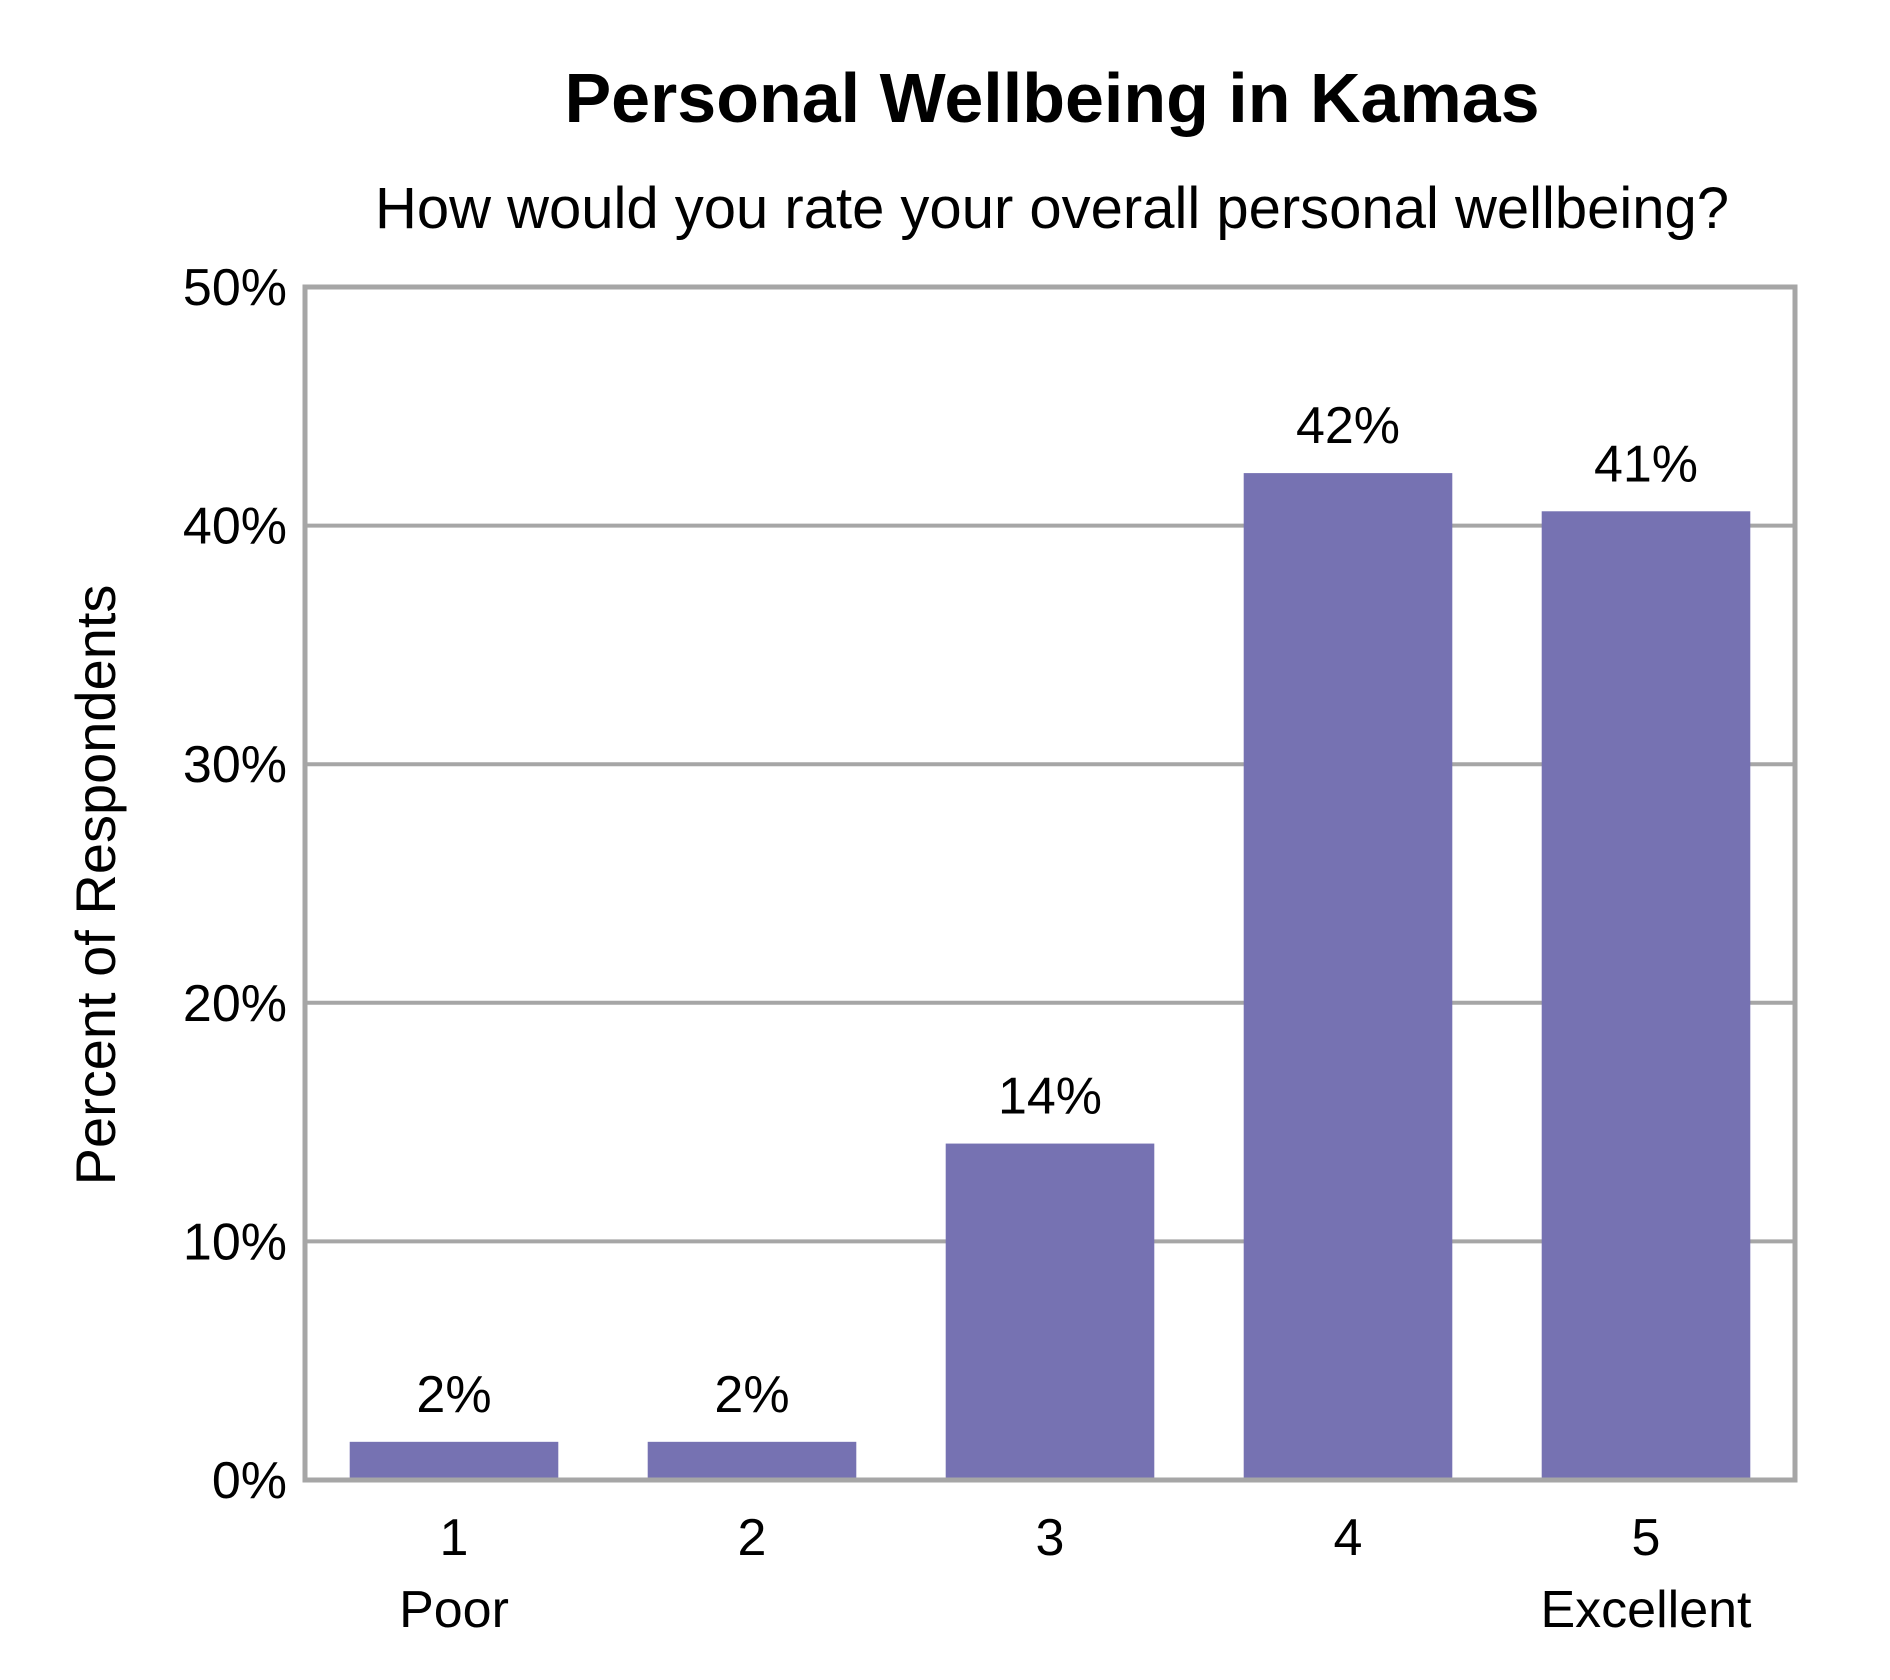 The width and height of the screenshot is (1890, 1680). Describe the element at coordinates (1051, 98) in the screenshot. I see `chart-title: Personal Wellbeing in Kamas` at that location.